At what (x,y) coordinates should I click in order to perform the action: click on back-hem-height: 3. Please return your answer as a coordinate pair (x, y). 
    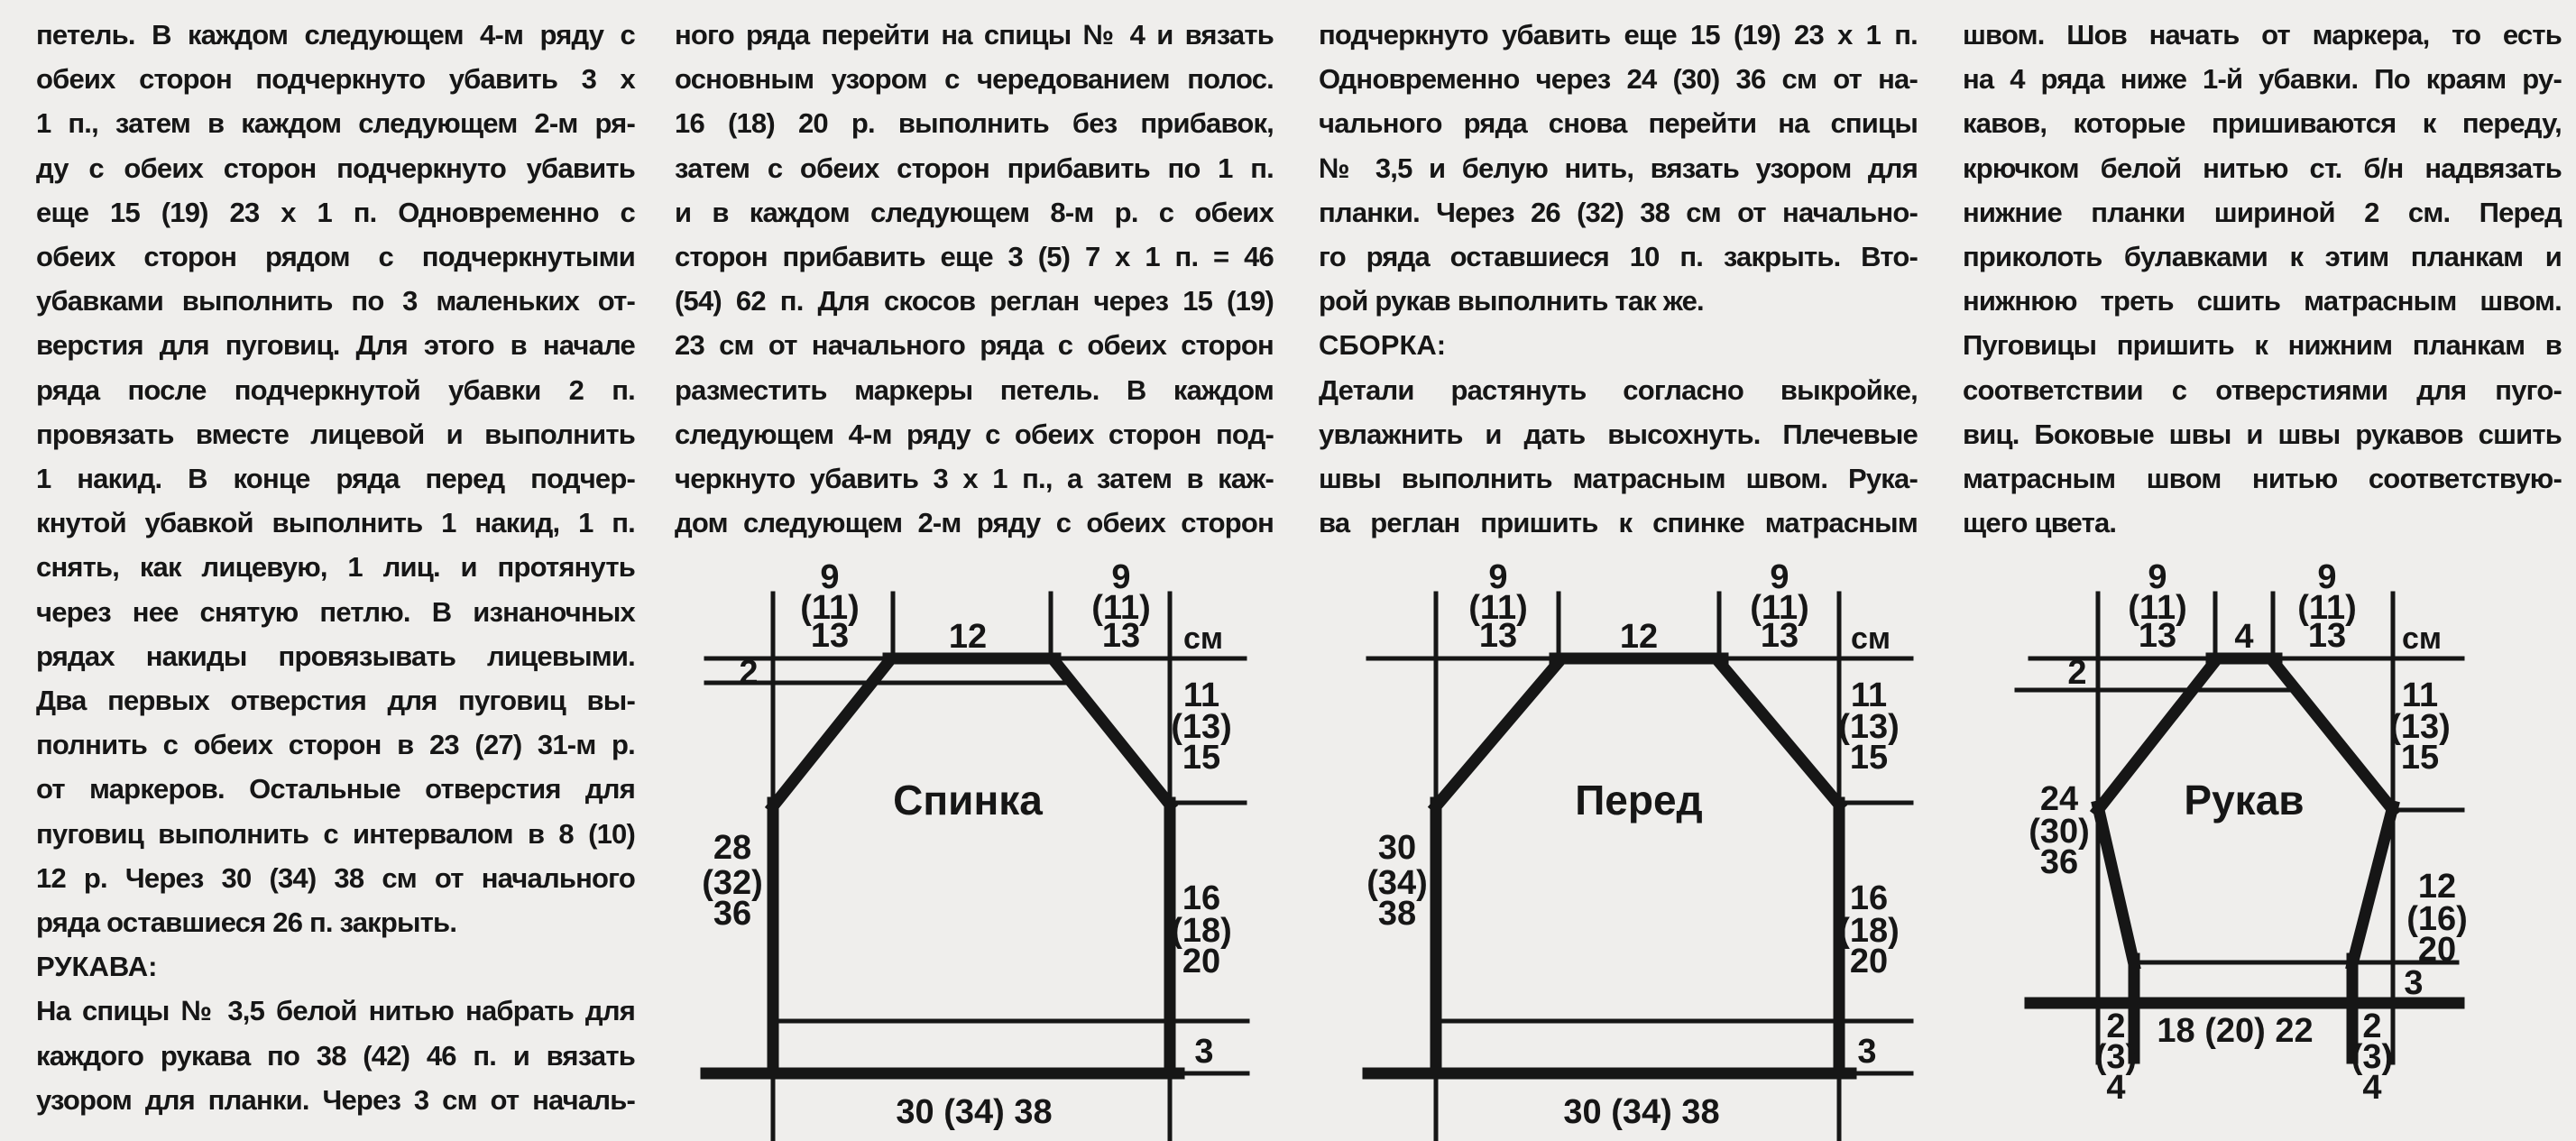
    Looking at the image, I should click on (1204, 1052).